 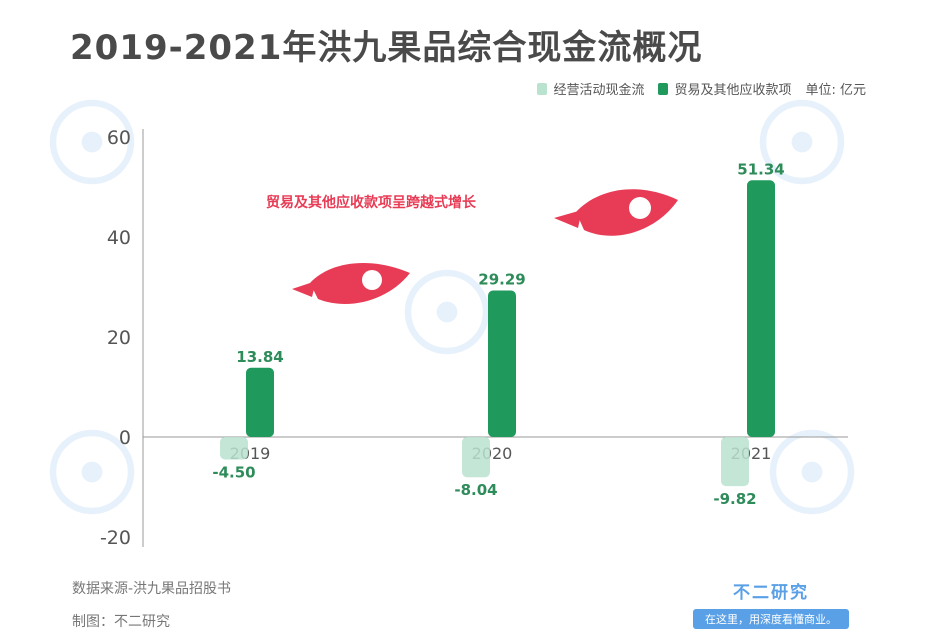 I want to click on legend-item-receivables: 贸易及其他应收款项, so click(x=724, y=88).